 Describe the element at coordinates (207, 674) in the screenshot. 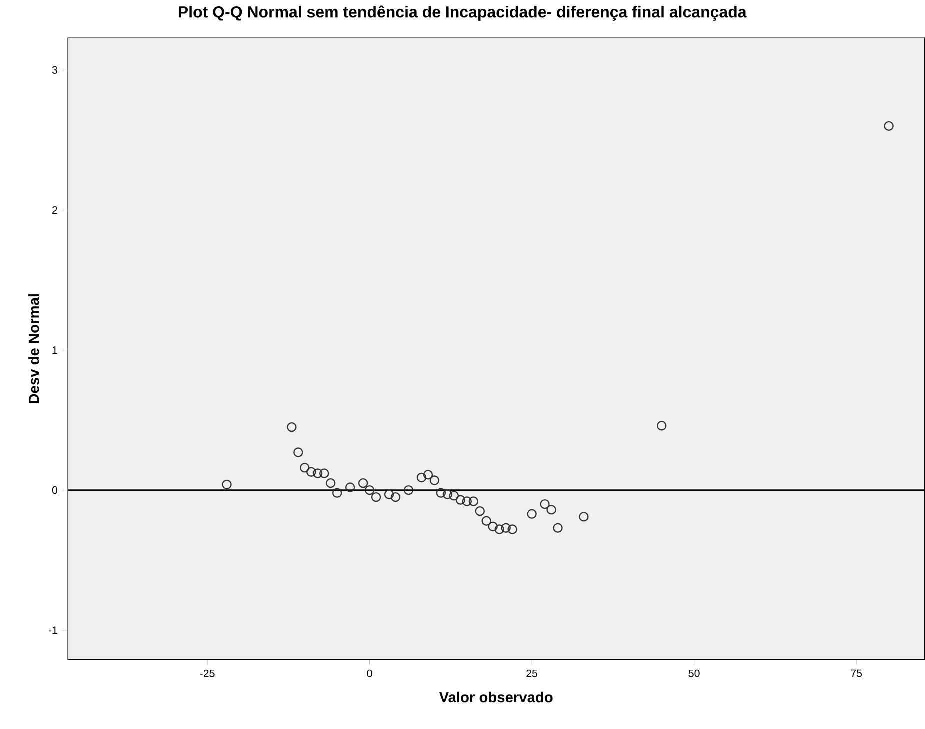

I see `x-tick-label: -25` at that location.